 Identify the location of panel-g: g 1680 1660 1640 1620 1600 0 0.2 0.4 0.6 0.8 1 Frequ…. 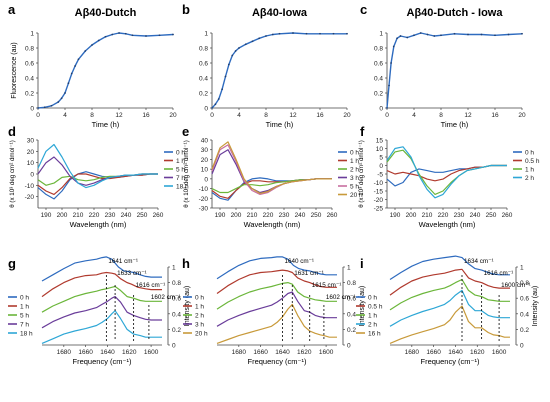
(99, 311).